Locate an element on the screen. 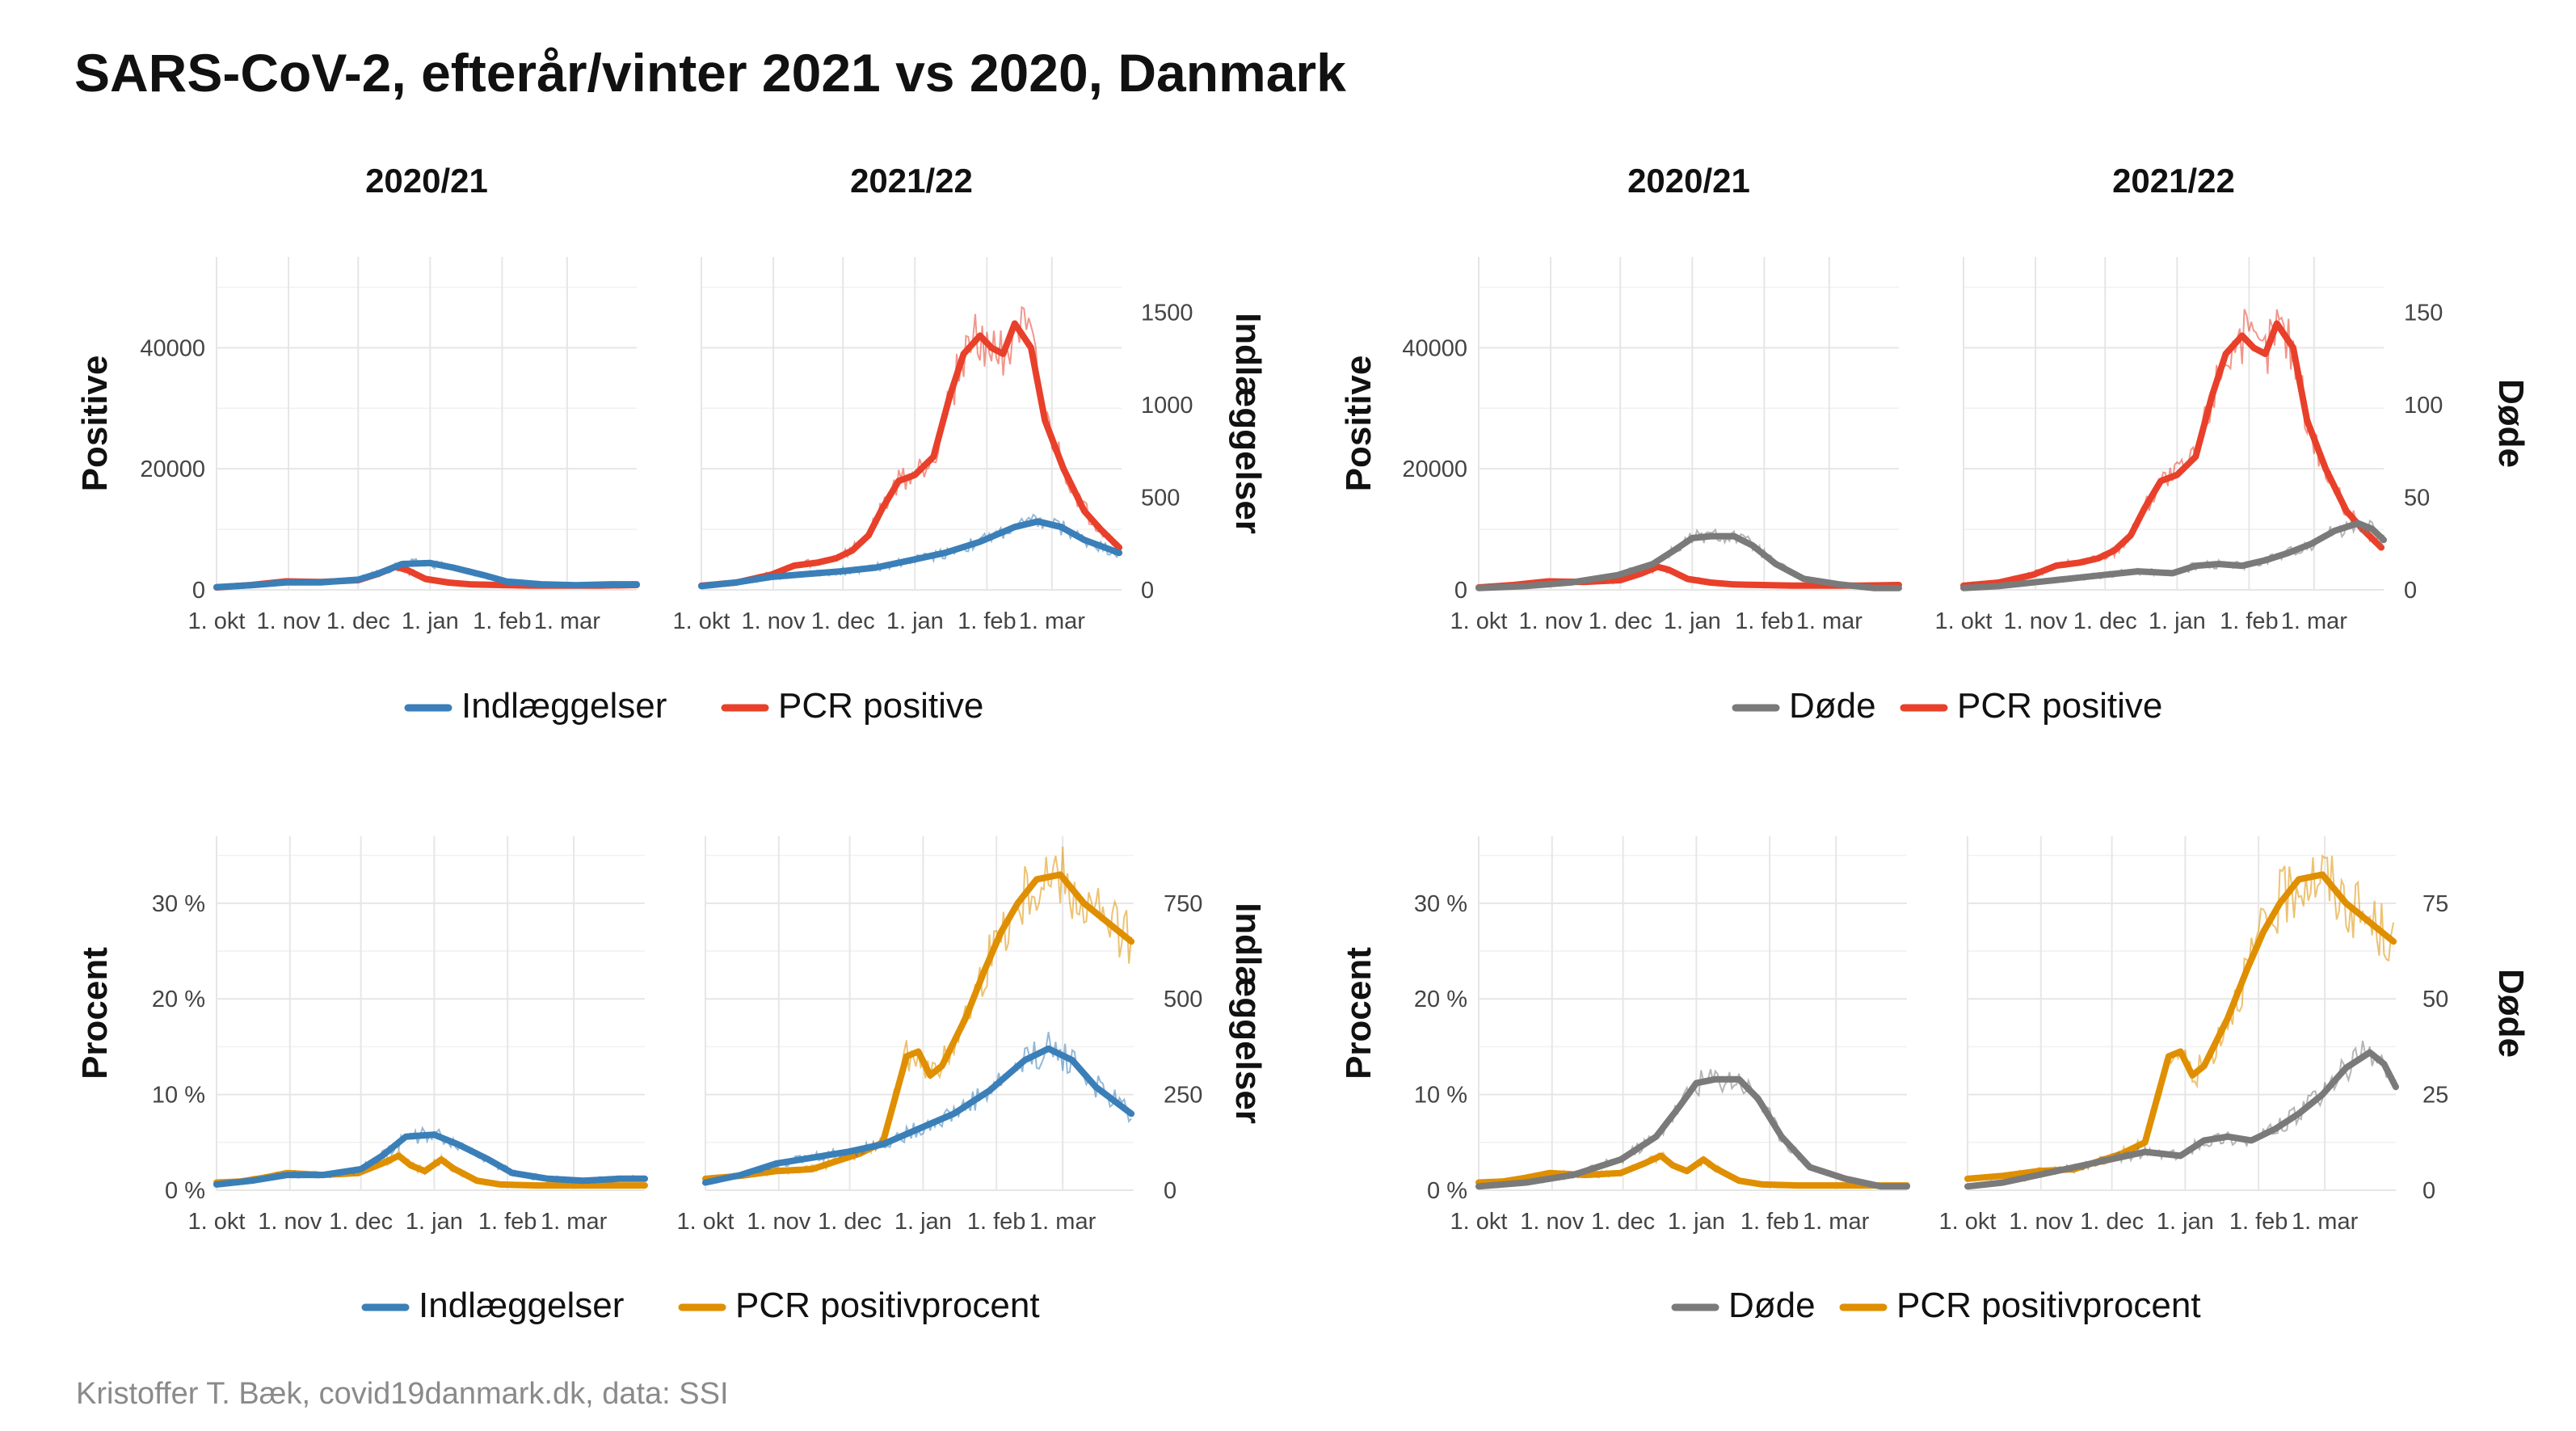  y-tick-label-left: 0 is located at coordinates (198, 591).